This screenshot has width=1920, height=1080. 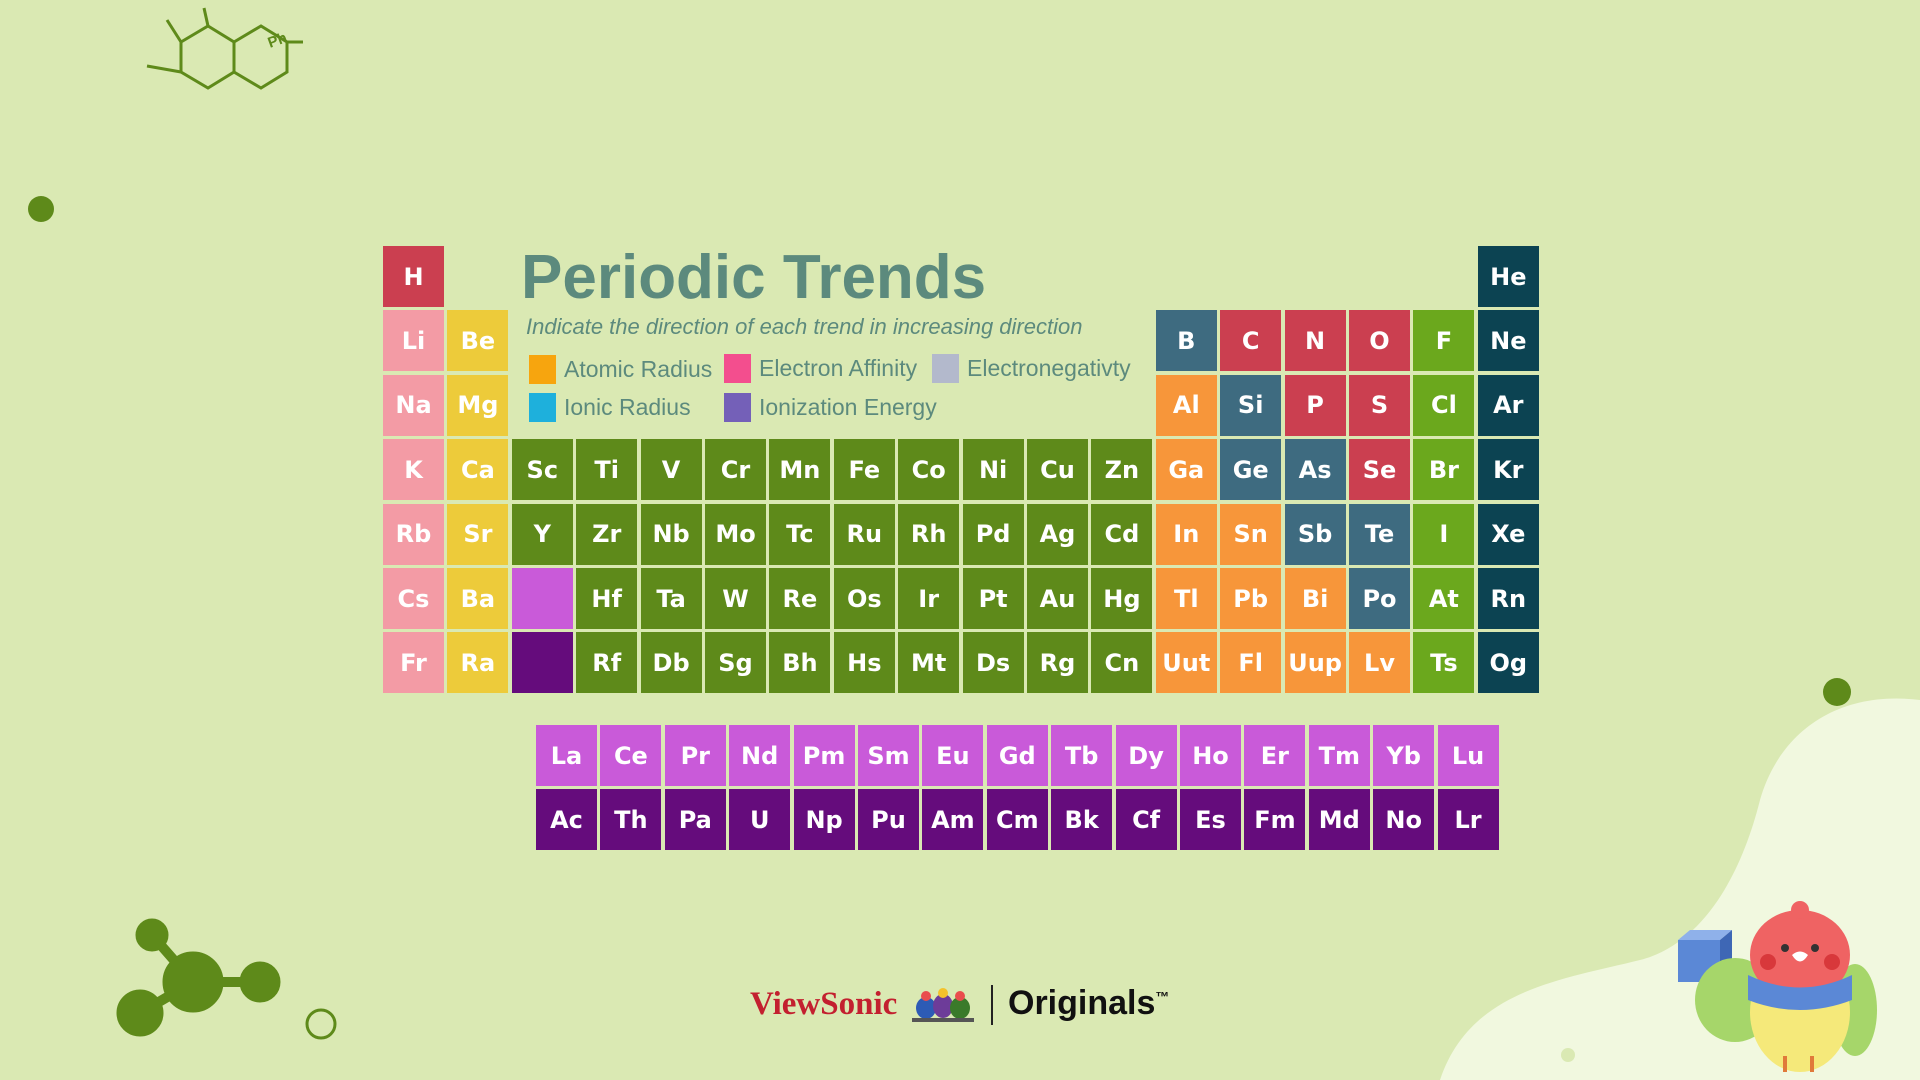 I want to click on element-es: Es, so click(x=1210, y=820).